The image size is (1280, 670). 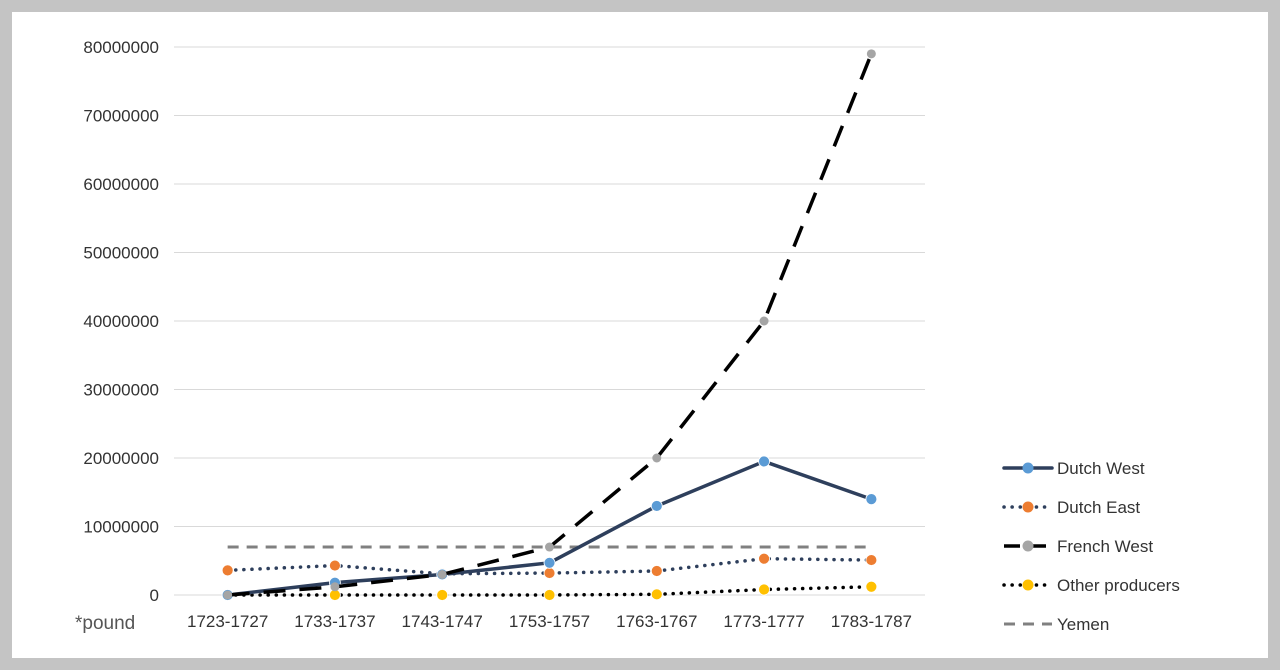 What do you see at coordinates (442, 621) in the screenshot?
I see `x-tick-label: 1743-1747` at bounding box center [442, 621].